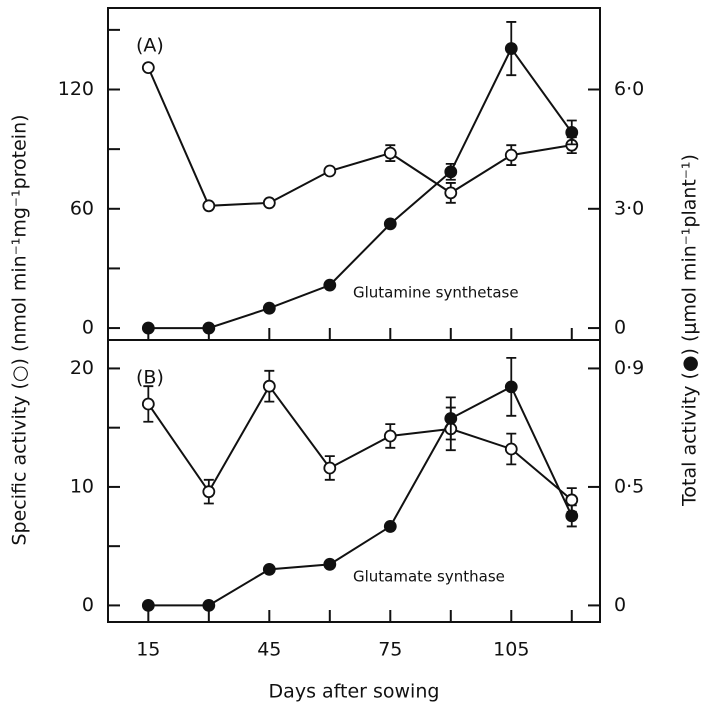  What do you see at coordinates (76, 89) in the screenshot?
I see `y-tick-label: 120` at bounding box center [76, 89].